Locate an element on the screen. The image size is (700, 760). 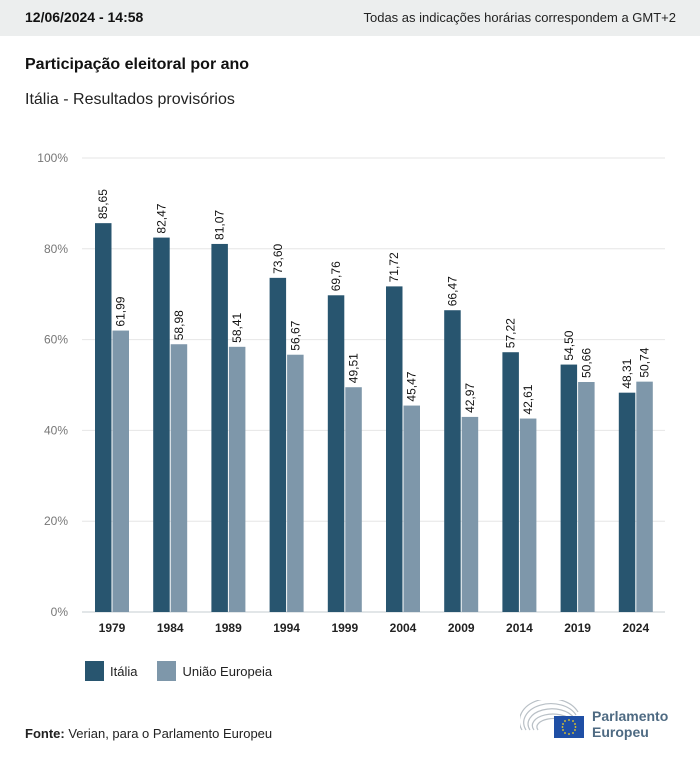
logo-line-2: Europeu is located at coordinates (620, 732).